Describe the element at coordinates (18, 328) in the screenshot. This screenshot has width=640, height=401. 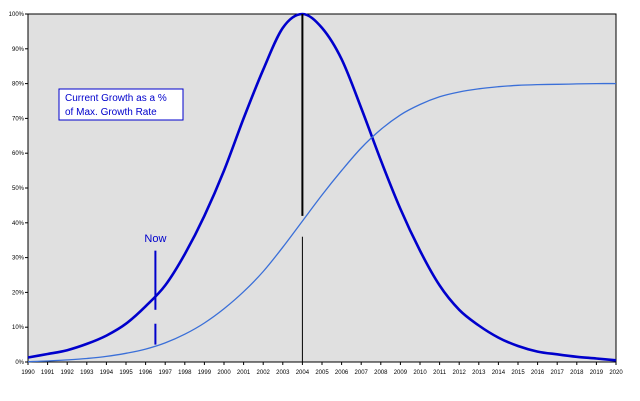
I see `y-tick-label: 10%` at that location.